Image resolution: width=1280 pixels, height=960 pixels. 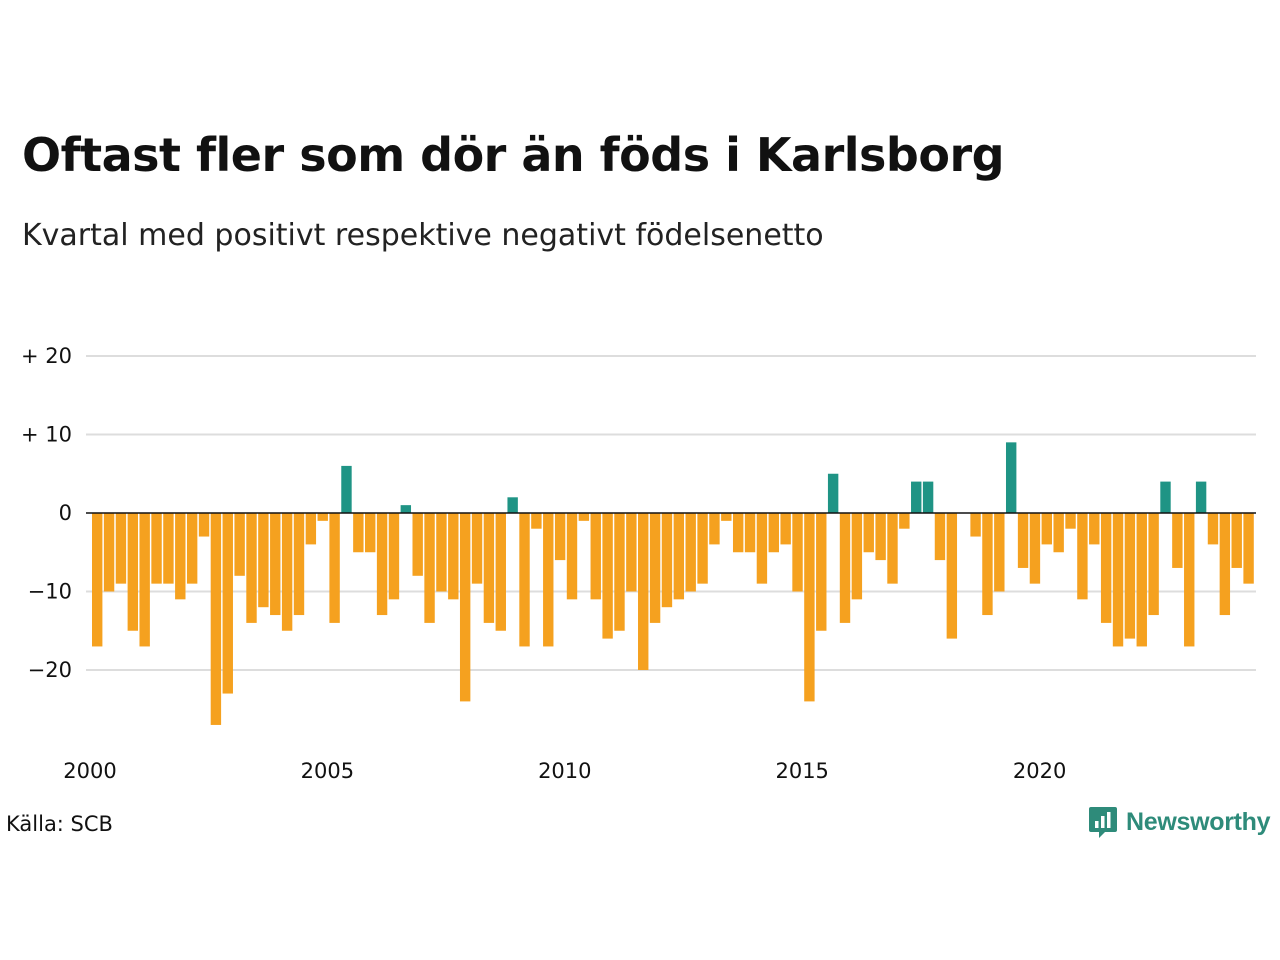 What do you see at coordinates (1103, 822) in the screenshot?
I see `newsworthy-chat-bar-icon` at bounding box center [1103, 822].